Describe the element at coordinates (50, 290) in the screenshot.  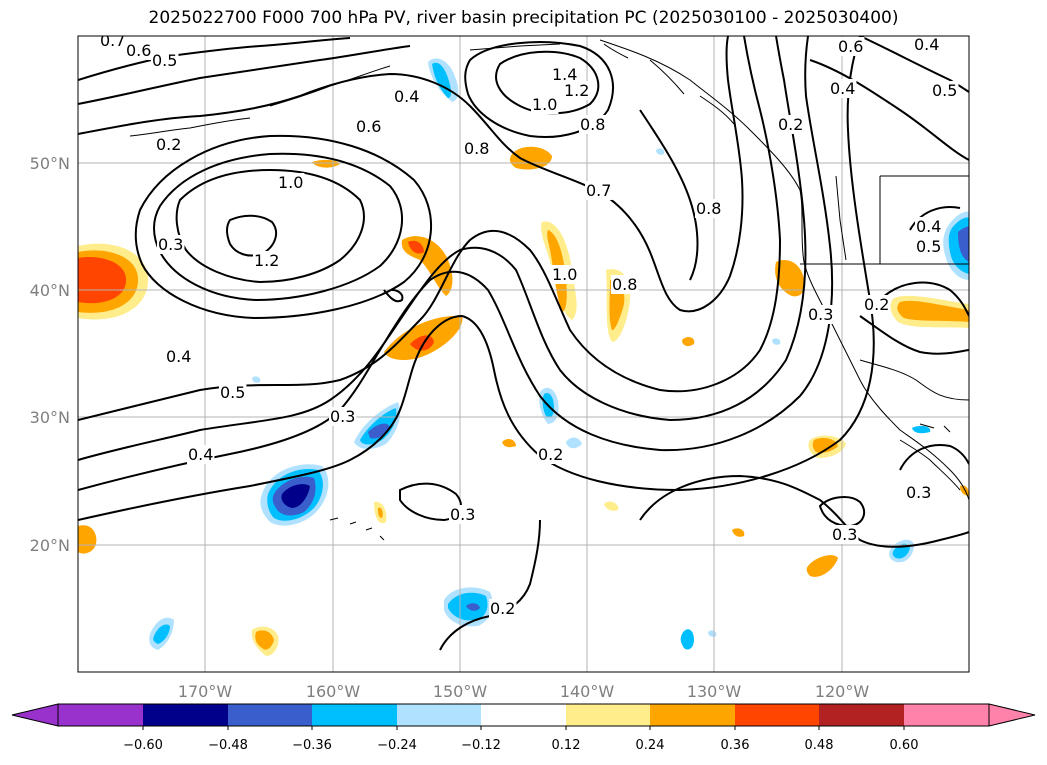
I see `lat-label: 40°N` at that location.